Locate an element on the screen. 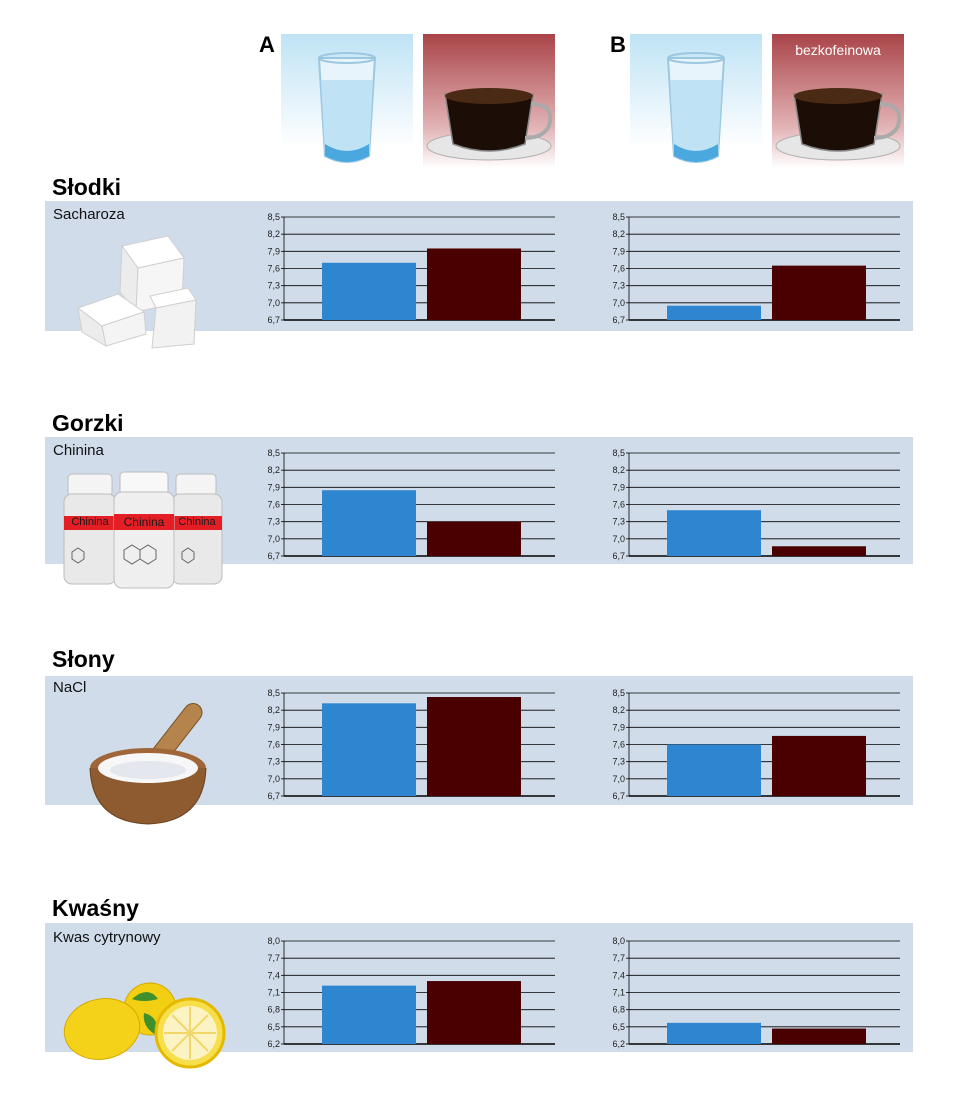  decaf-label: bezkofeinowa is located at coordinates (838, 50).